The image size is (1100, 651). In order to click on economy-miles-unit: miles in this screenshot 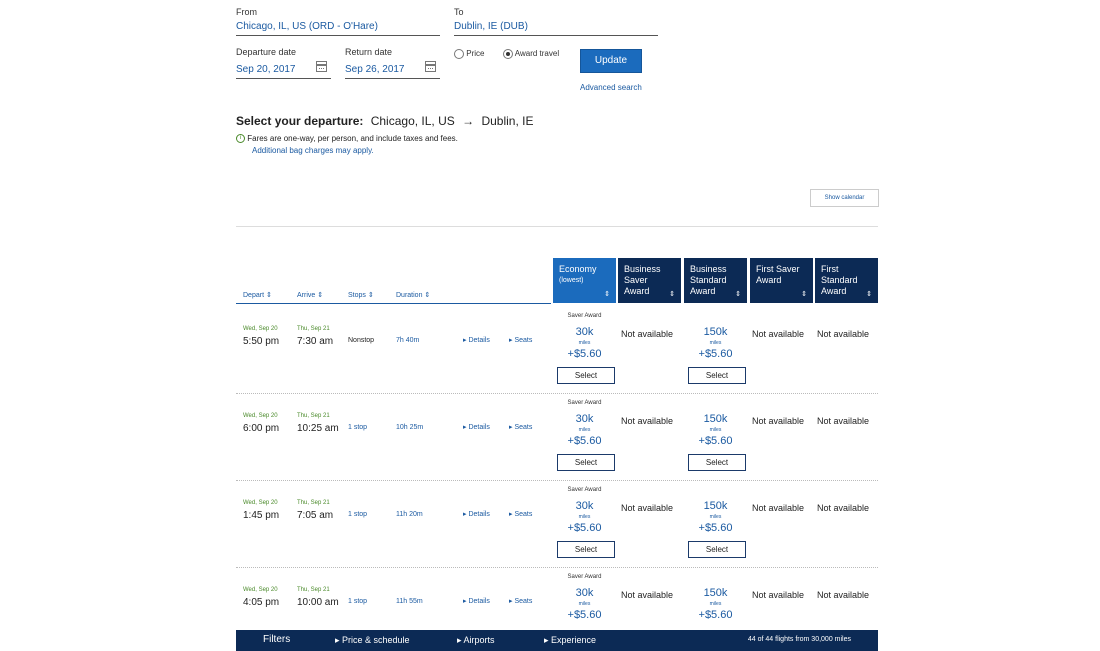, I will do `click(584, 430)`.